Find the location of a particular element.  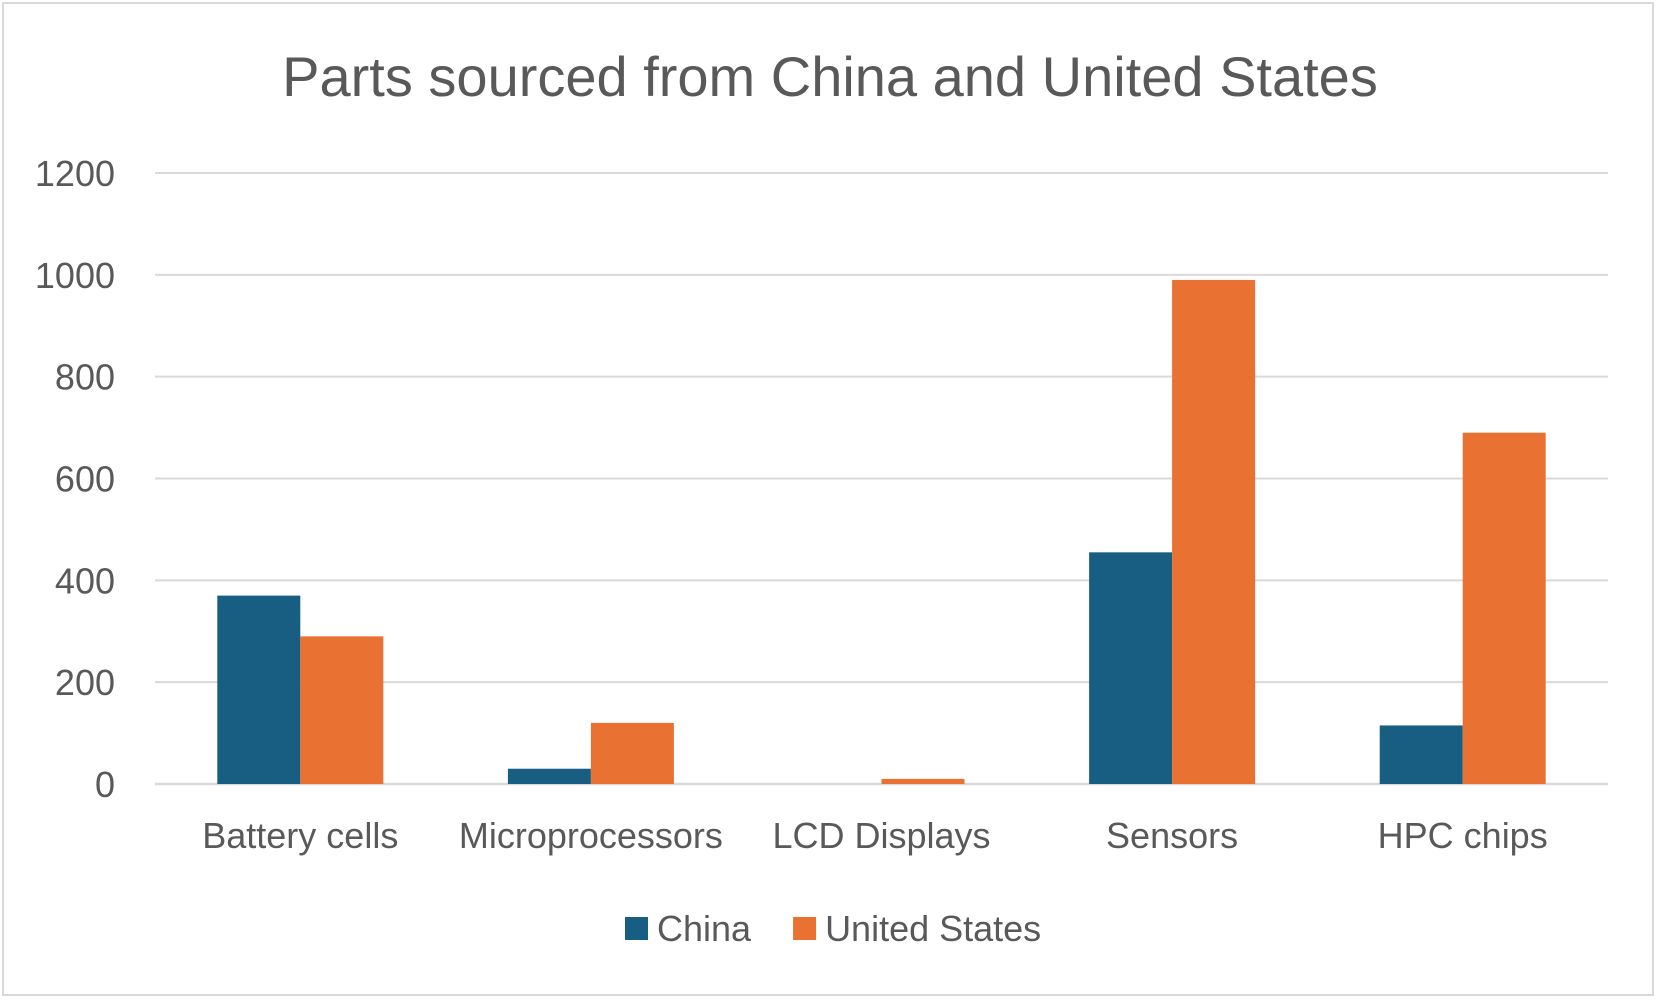

bar-china-battery-cells is located at coordinates (259, 689).